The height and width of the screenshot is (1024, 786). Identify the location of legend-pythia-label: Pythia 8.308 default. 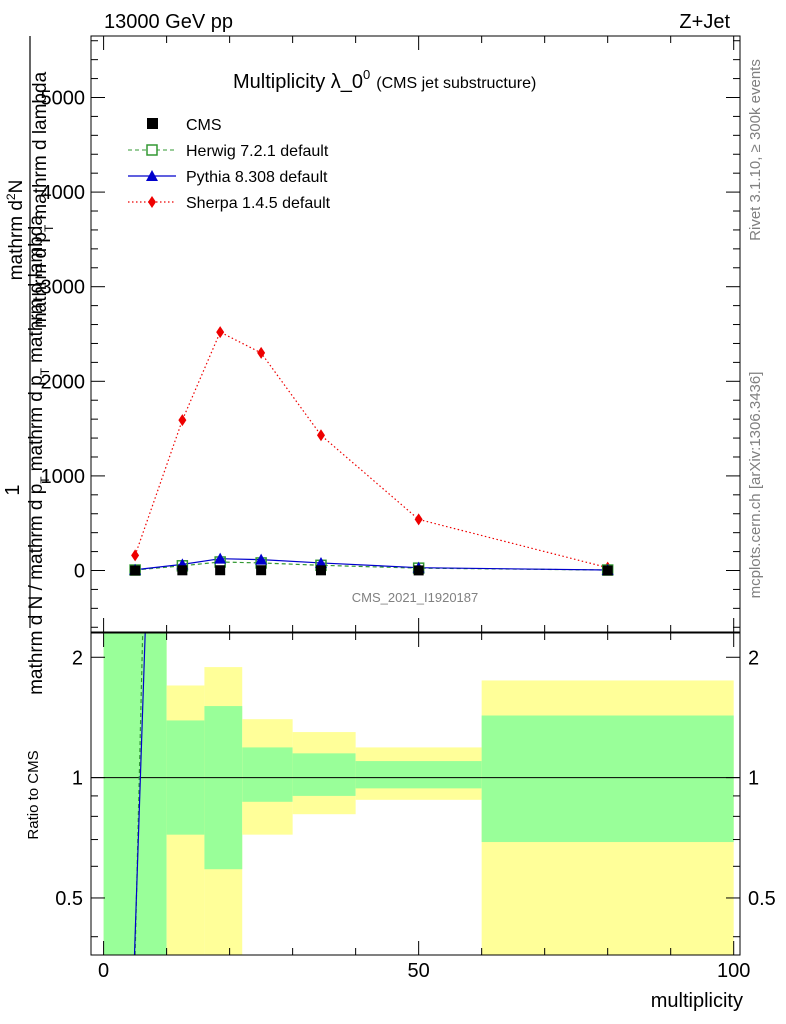
(257, 177).